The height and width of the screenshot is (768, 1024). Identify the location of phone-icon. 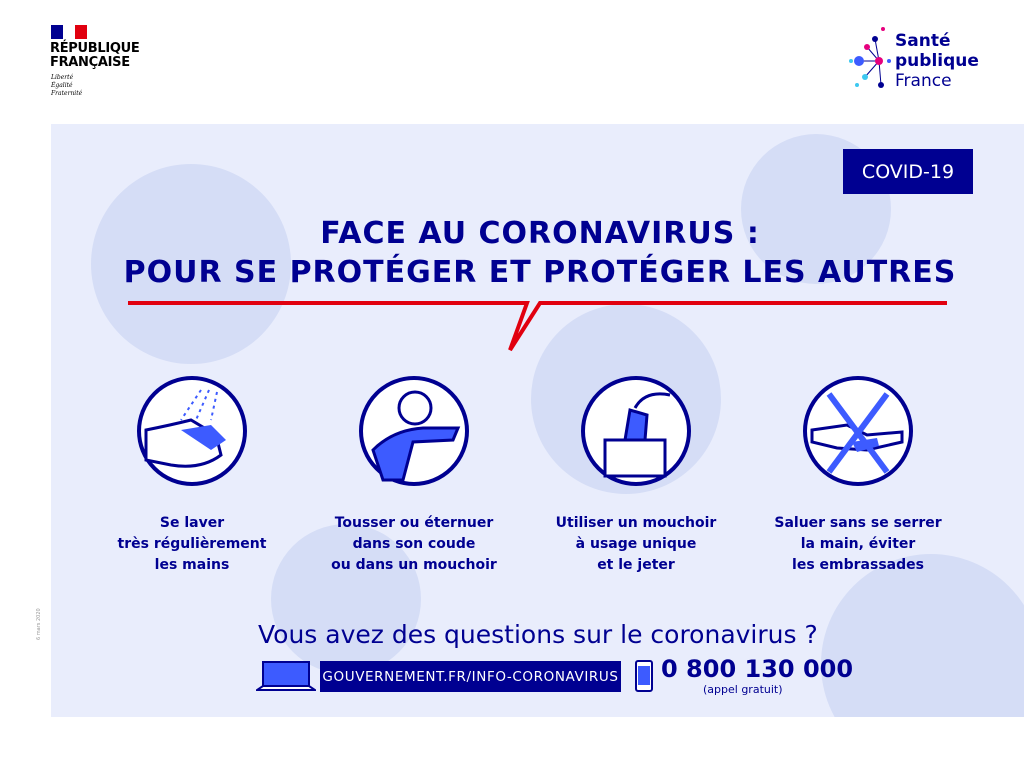
(644, 676).